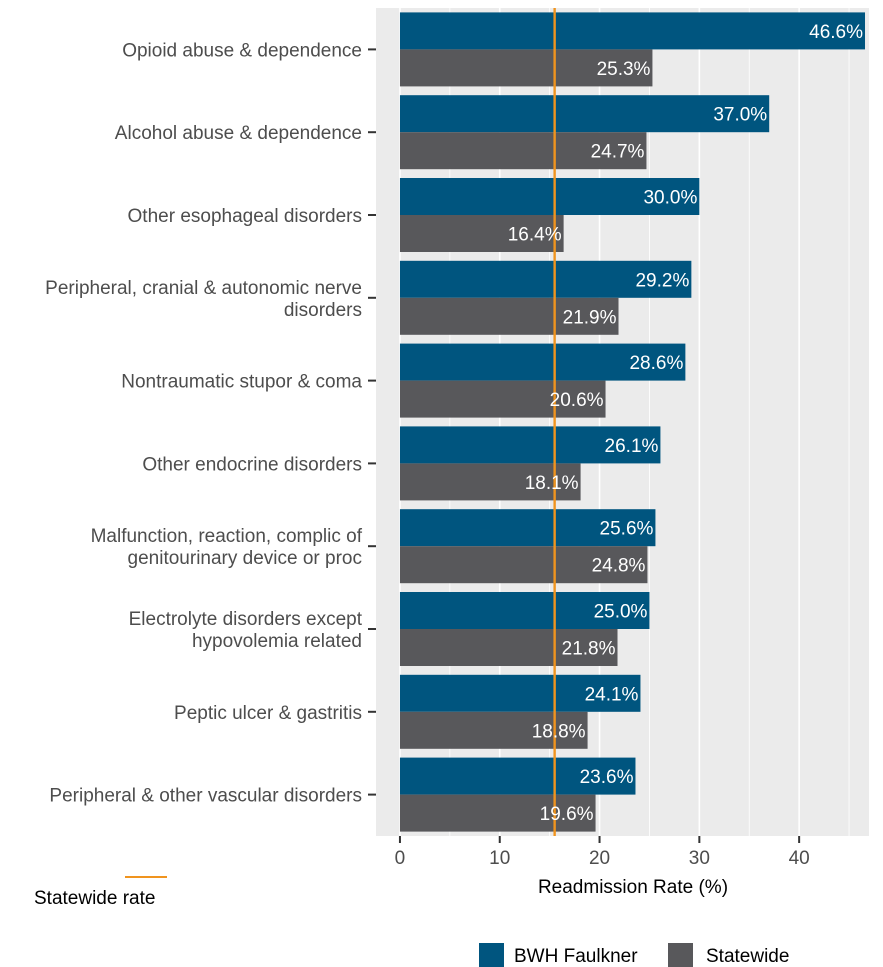 The width and height of the screenshot is (883, 967). What do you see at coordinates (205, 796) in the screenshot?
I see `category-label: Peripheral & other vascular disorders` at bounding box center [205, 796].